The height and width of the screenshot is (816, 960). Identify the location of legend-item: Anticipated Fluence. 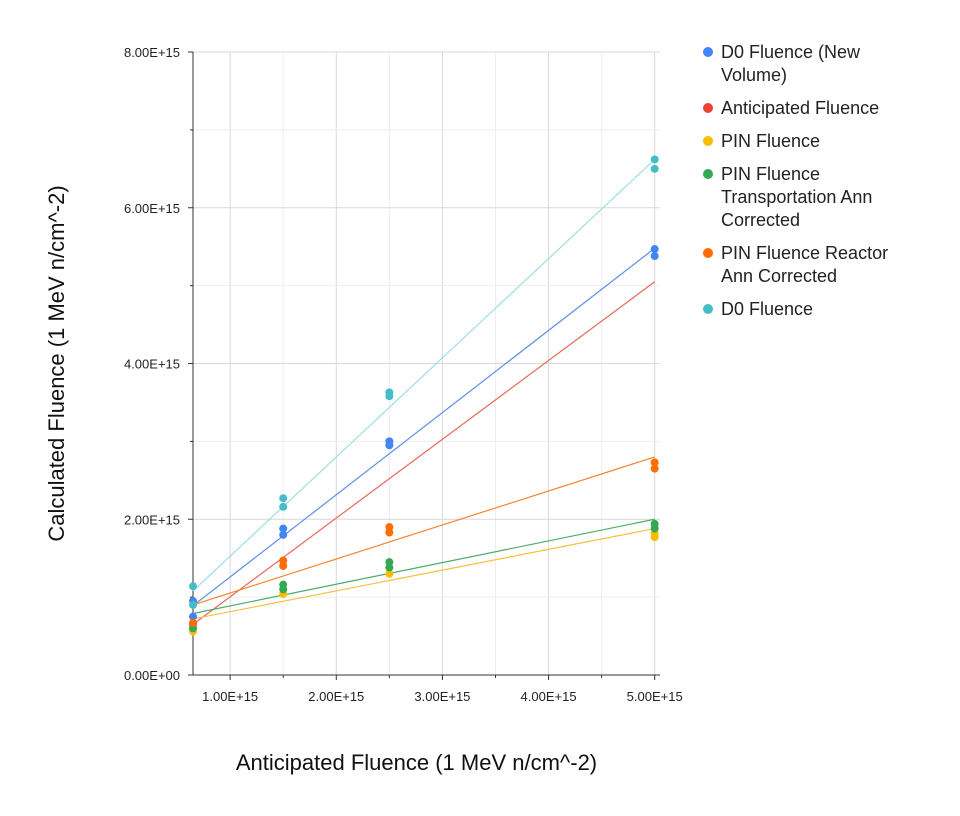
(791, 108).